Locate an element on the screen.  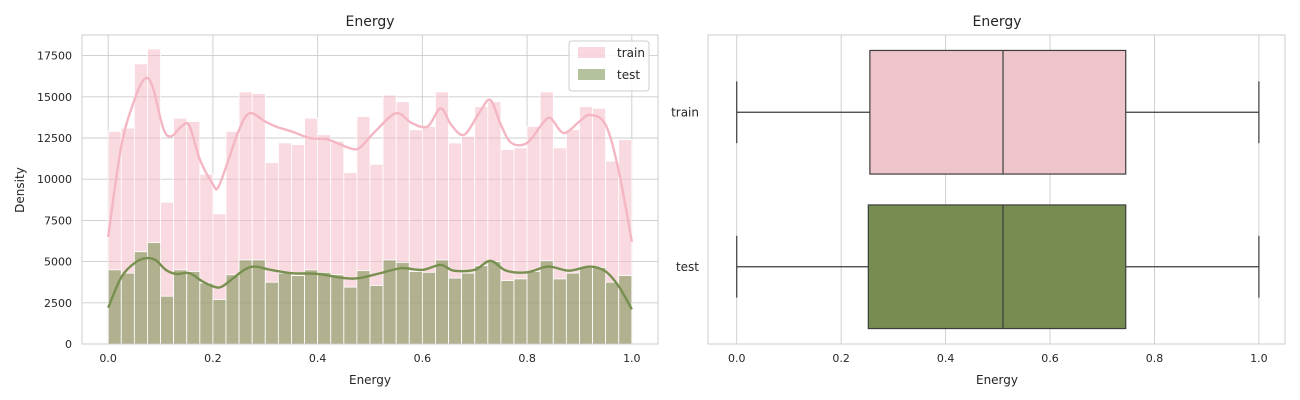
test-kde-line is located at coordinates (370, 283).